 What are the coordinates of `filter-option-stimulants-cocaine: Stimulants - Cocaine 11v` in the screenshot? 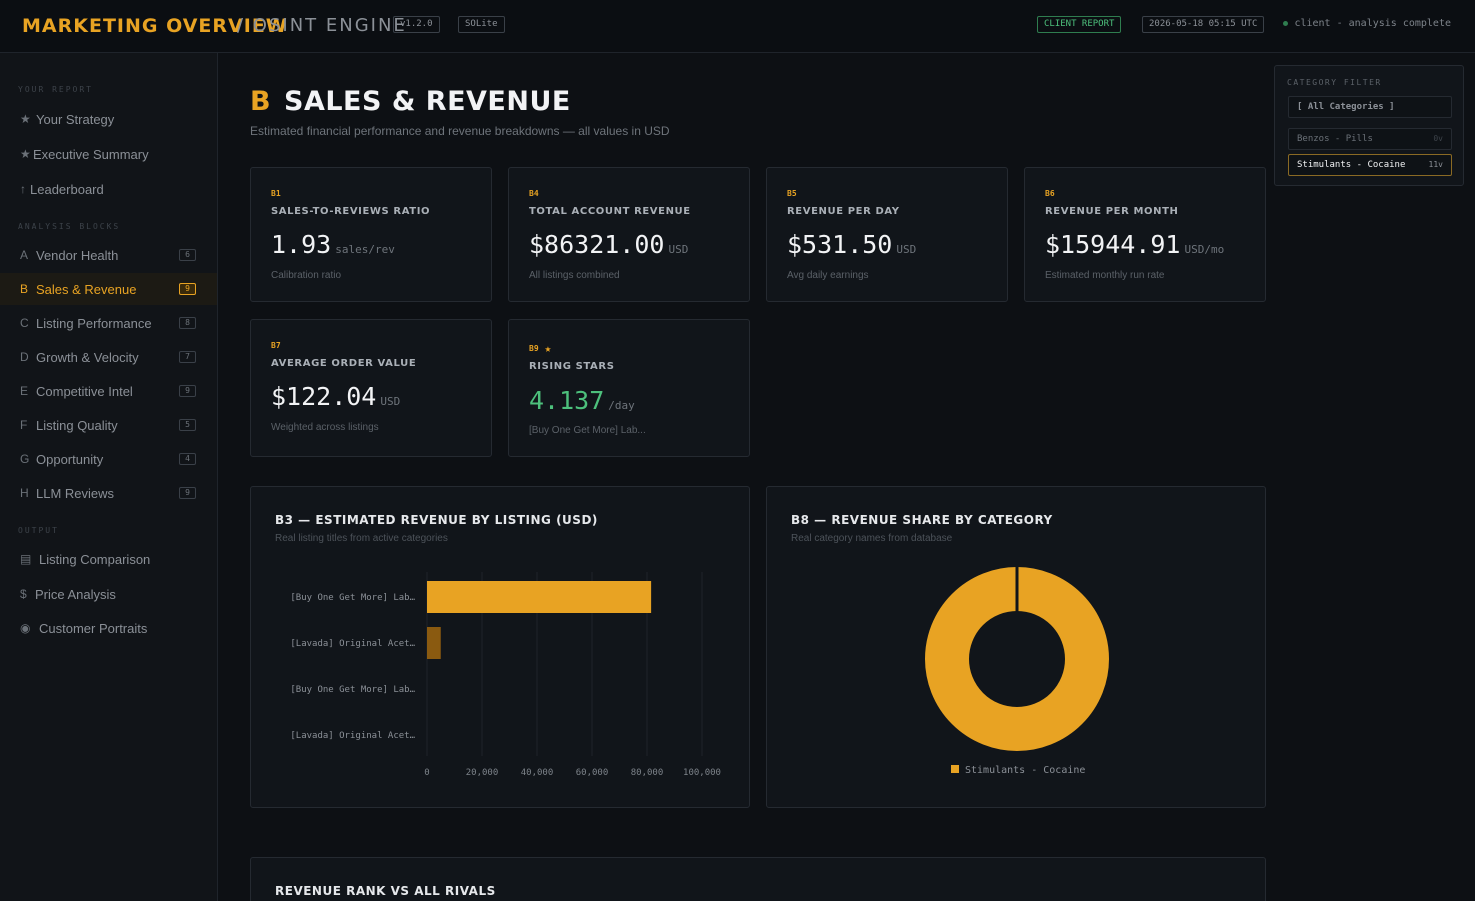 It's located at (1370, 165).